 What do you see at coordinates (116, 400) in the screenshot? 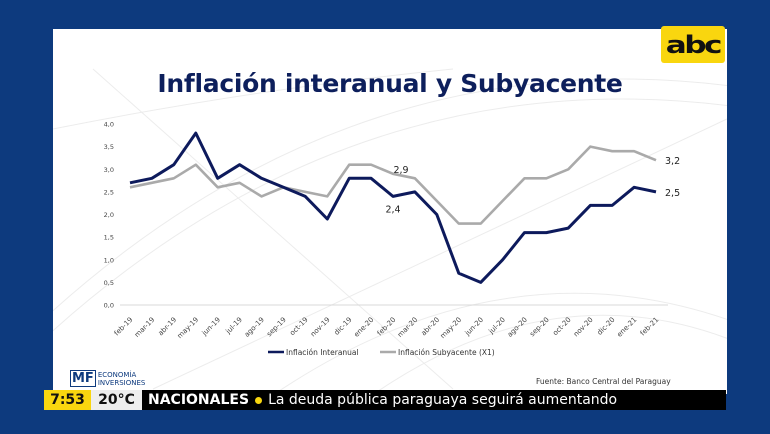
I see `ticker-temperature: 20°C` at bounding box center [116, 400].